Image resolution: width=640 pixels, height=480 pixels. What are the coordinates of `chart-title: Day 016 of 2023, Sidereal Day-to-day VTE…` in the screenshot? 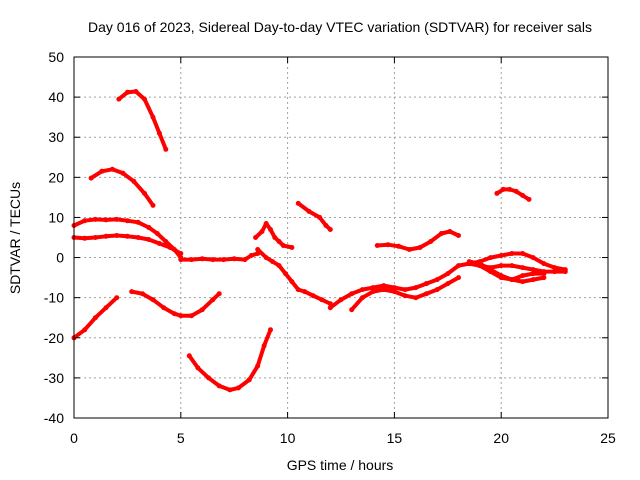 It's located at (340, 27).